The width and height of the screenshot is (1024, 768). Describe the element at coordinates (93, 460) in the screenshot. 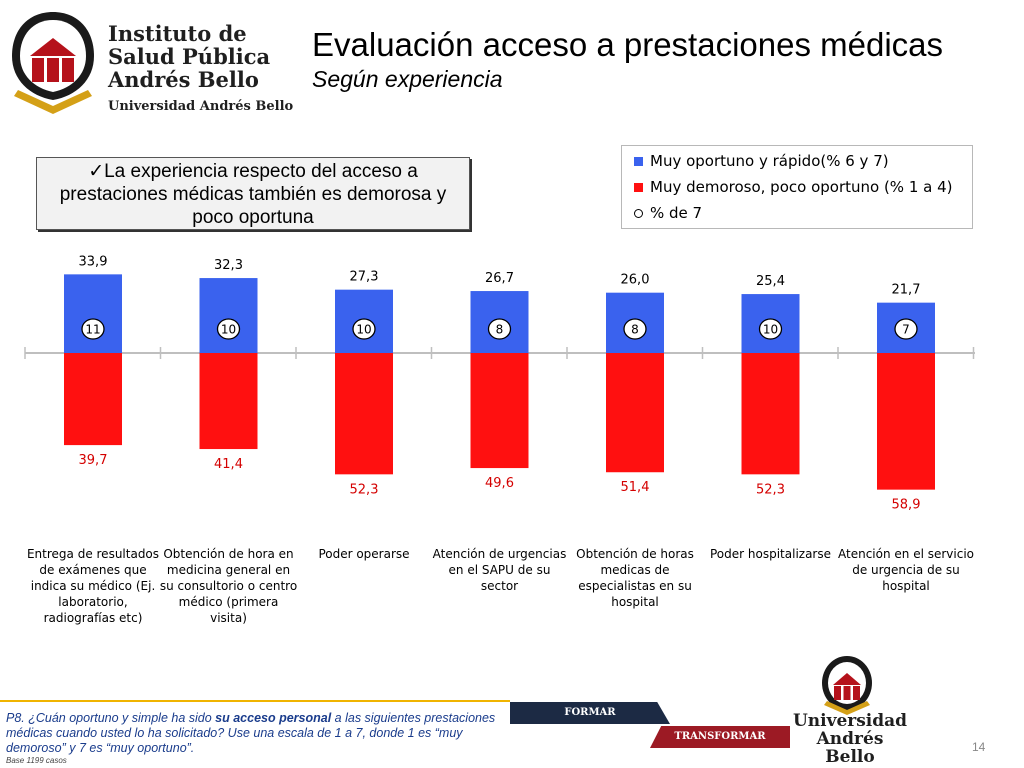

I see `data-label-demoroso: 39,7` at that location.